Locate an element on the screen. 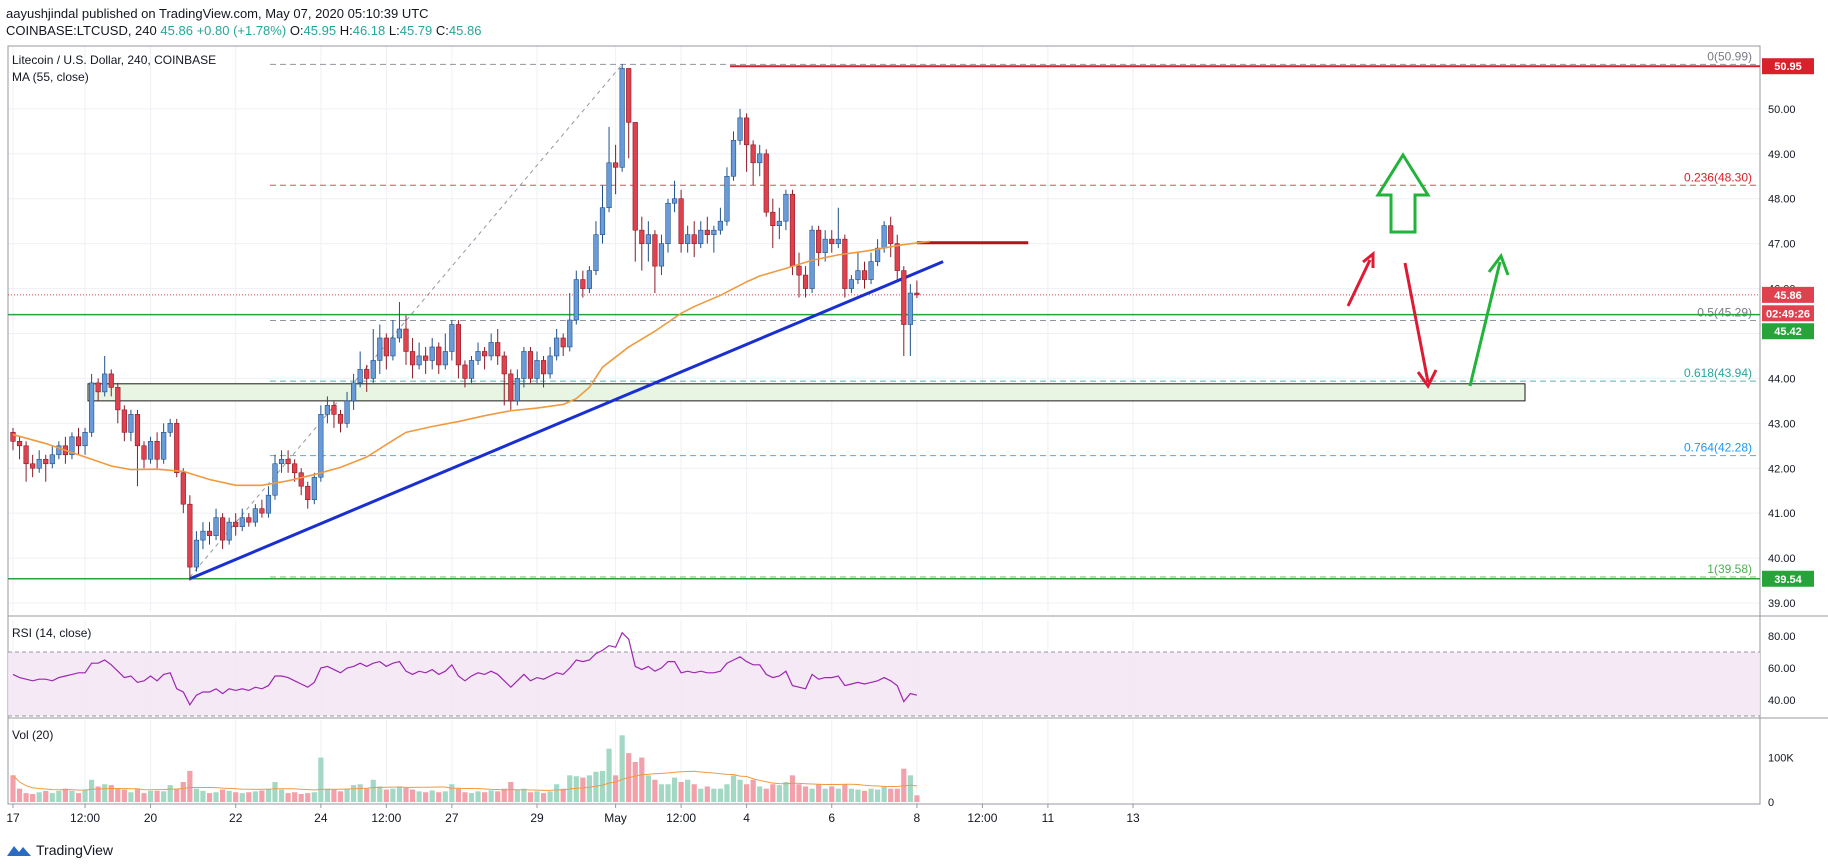  symbol-label: COINBASE:LTCUSD, 240 is located at coordinates (81, 30).